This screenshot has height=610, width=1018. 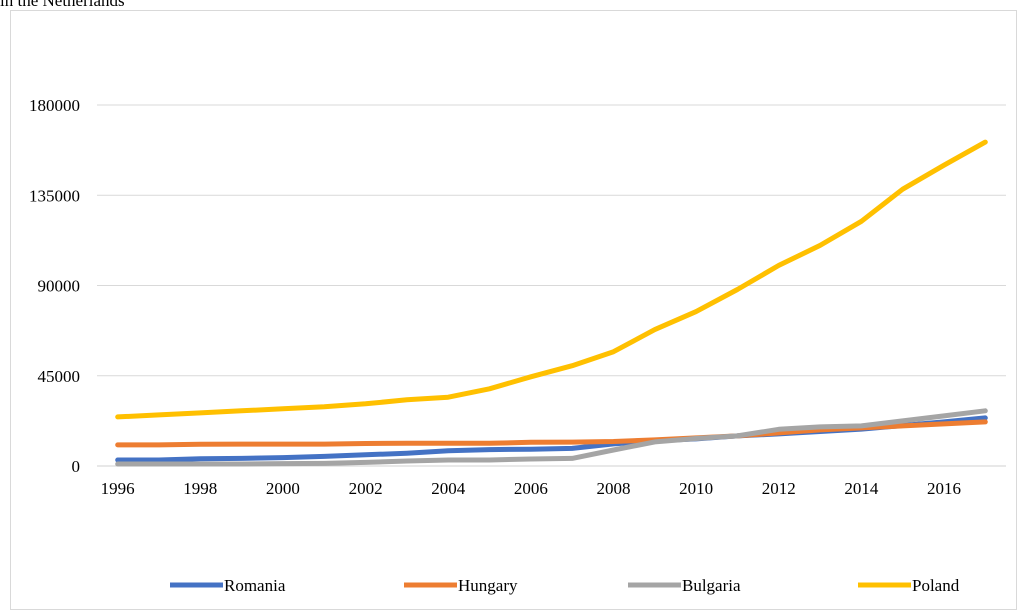 I want to click on legend-label-bulgaria: Bulgaria, so click(x=711, y=585).